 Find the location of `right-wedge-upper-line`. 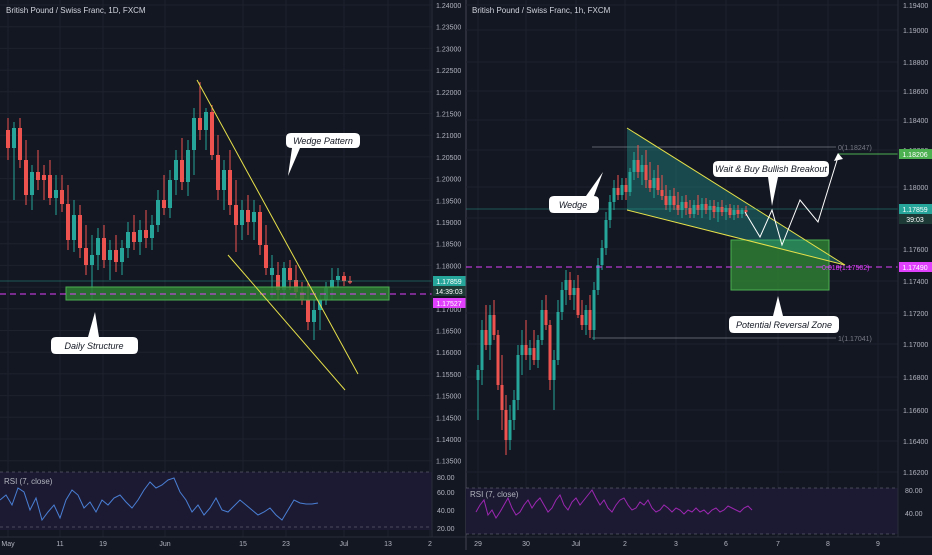

right-wedge-upper-line is located at coordinates (736, 196).